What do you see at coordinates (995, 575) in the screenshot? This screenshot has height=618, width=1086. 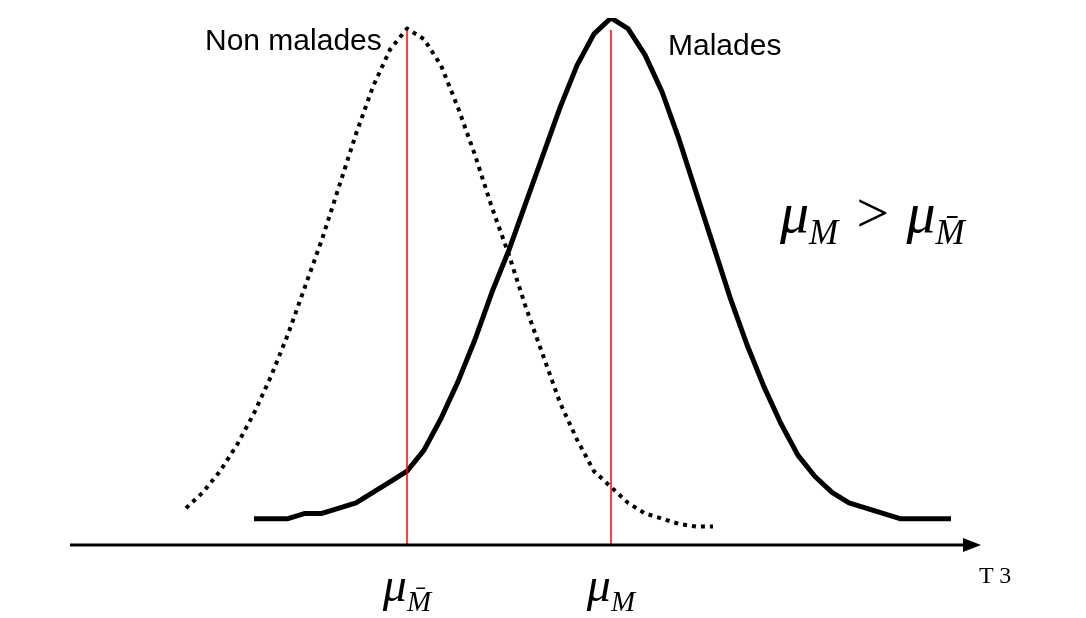 I see `x-axis-title: T 3` at bounding box center [995, 575].